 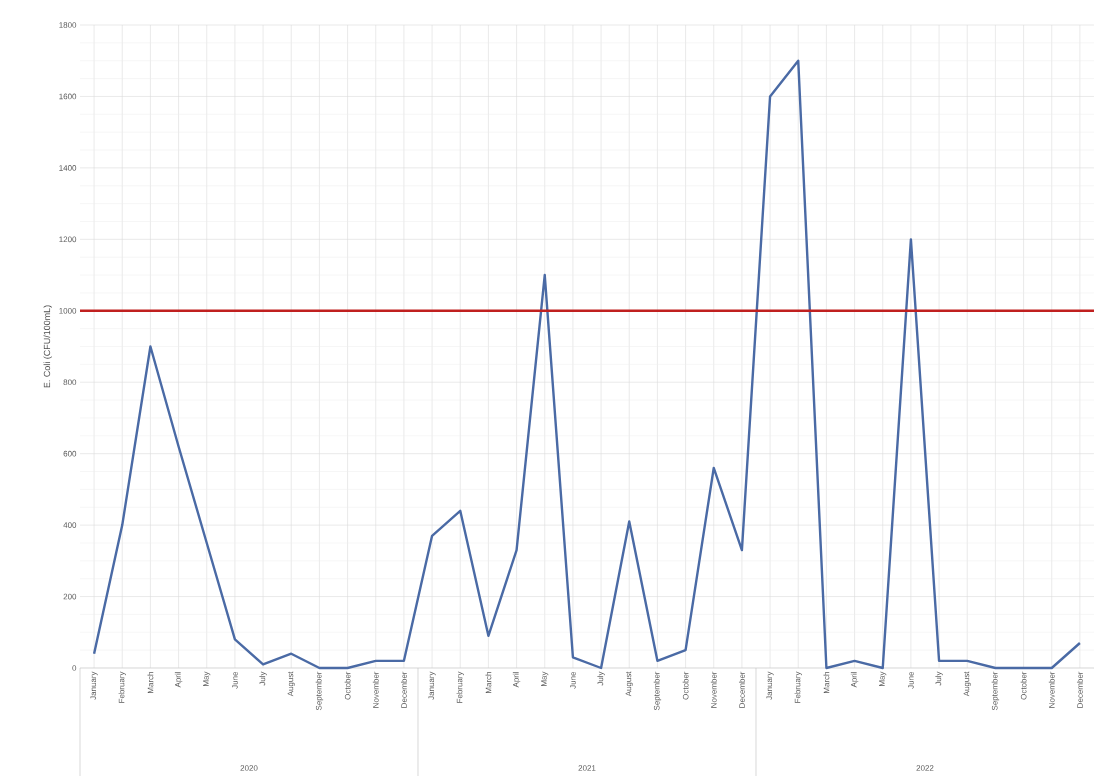 What do you see at coordinates (47, 346) in the screenshot?
I see `y-axis-title: E. Coli (CFU/100mL)` at bounding box center [47, 346].